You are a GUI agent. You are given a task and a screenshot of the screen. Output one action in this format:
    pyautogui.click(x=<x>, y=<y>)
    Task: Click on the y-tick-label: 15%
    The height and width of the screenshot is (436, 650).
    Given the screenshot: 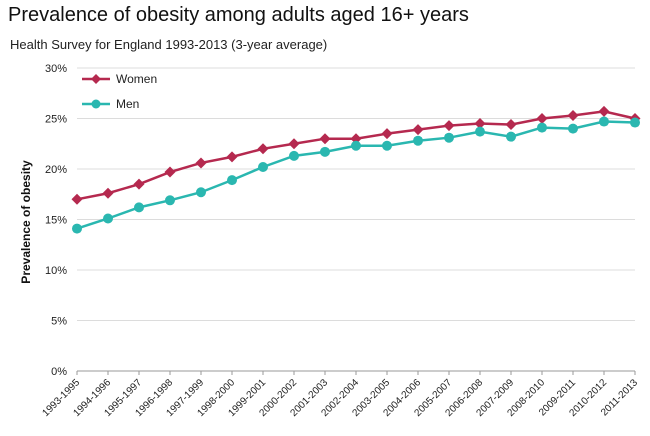 What is the action you would take?
    pyautogui.click(x=56, y=221)
    